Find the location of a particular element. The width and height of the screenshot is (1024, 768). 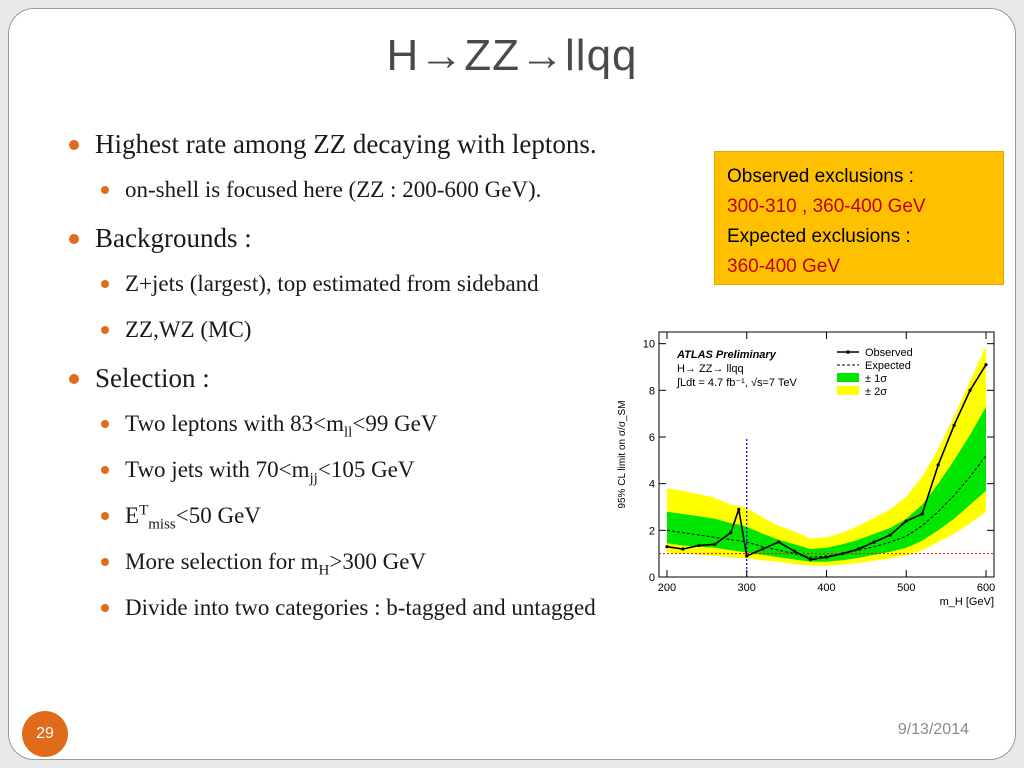

slide-date: 9/13/2014 is located at coordinates (933, 729).